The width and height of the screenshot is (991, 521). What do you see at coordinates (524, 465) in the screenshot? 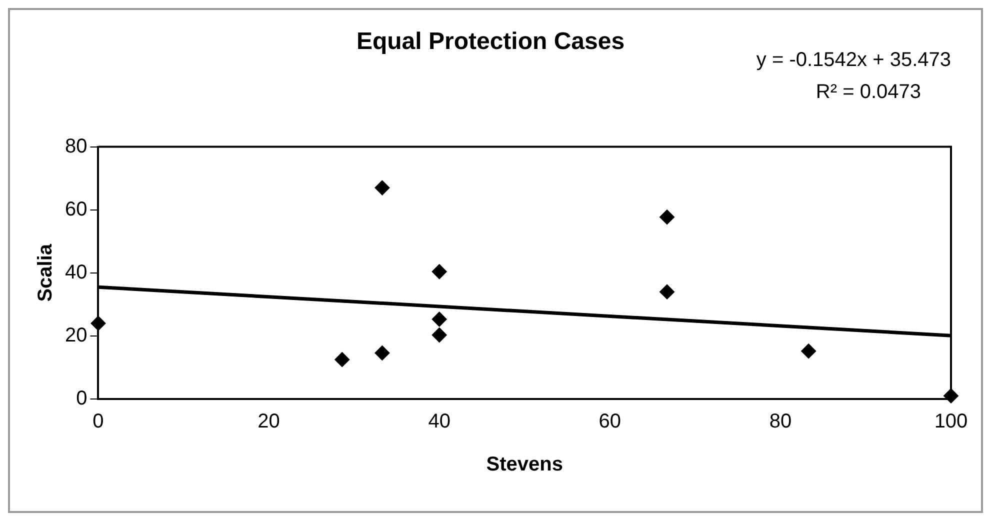
I see `x-axis-title: Stevens` at bounding box center [524, 465].